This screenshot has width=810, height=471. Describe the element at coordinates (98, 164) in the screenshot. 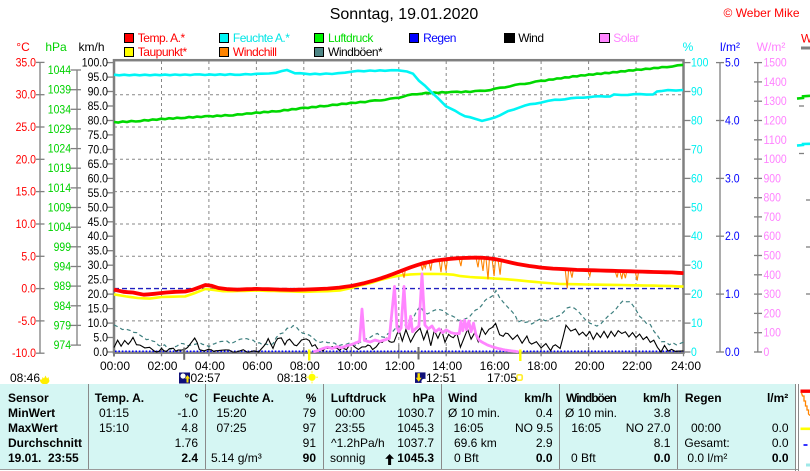

I see `svg-text: 65.0` at that location.